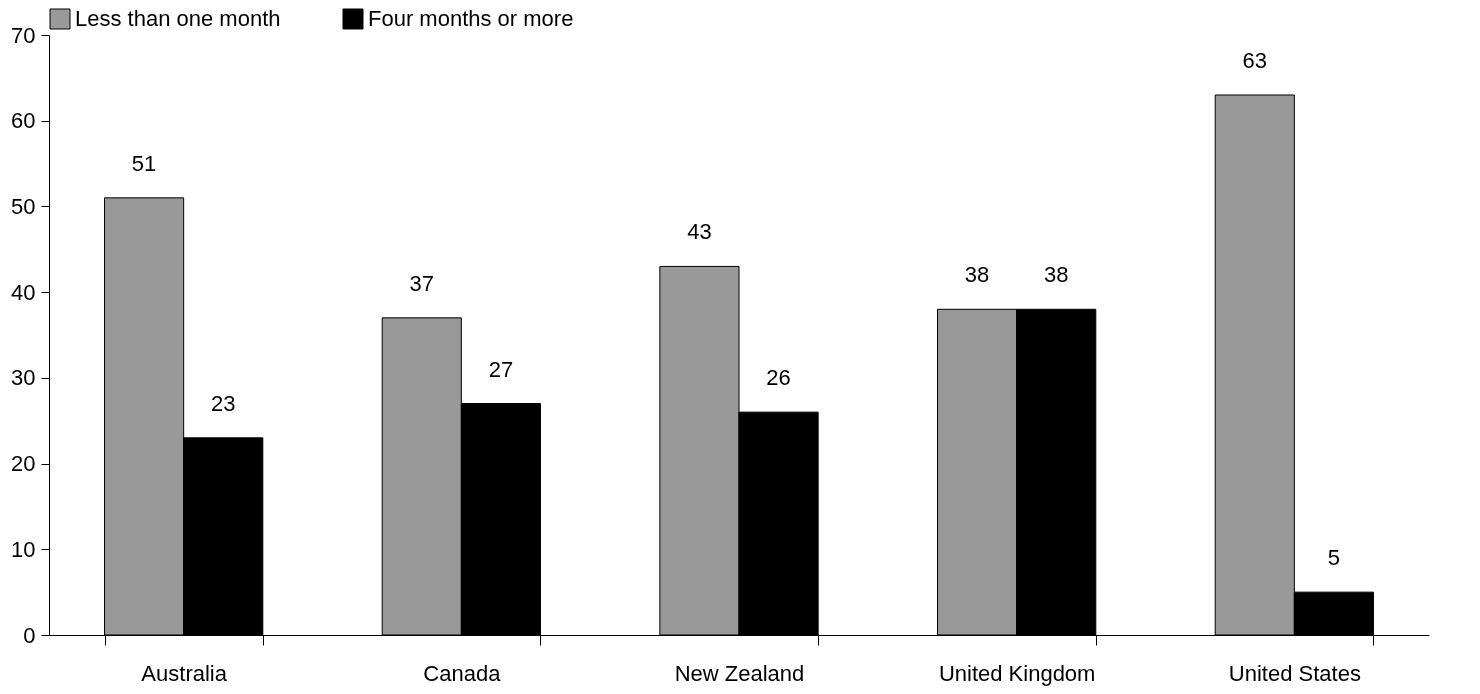 This screenshot has width=1480, height=694. Describe the element at coordinates (144, 163) in the screenshot. I see `data-label: 51` at that location.